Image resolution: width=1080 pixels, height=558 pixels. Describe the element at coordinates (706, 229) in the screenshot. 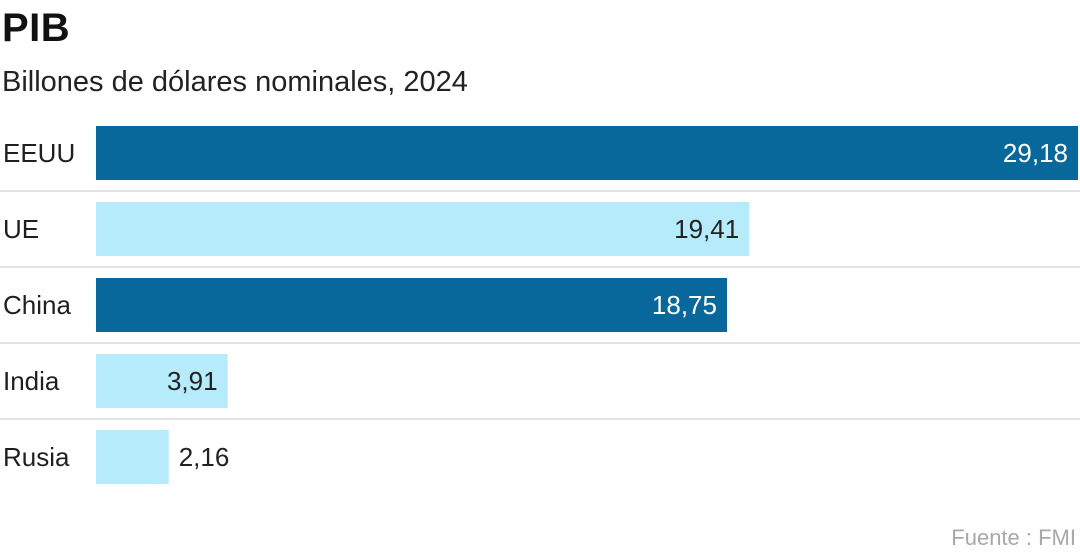

I see `value-label: 19,41` at that location.